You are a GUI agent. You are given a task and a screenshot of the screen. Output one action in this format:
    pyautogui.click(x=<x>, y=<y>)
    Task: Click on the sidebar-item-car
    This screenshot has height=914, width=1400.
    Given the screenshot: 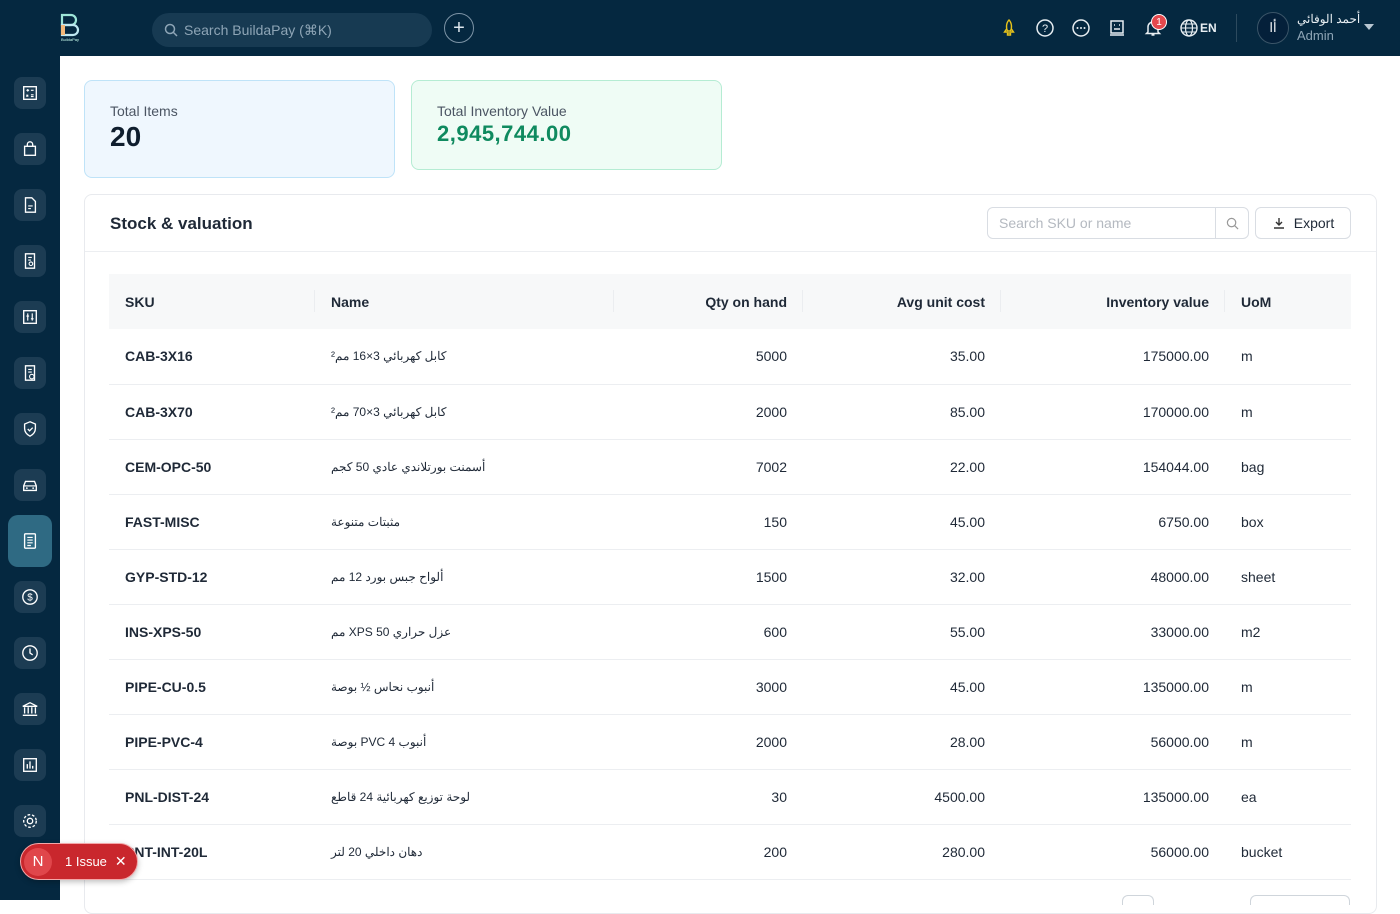 What is the action you would take?
    pyautogui.click(x=30, y=485)
    